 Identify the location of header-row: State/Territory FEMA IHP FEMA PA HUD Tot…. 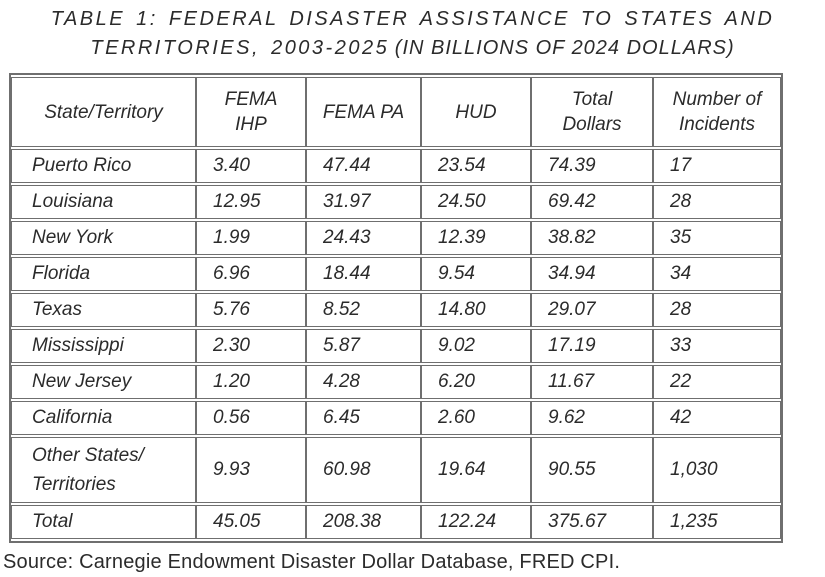
(396, 112).